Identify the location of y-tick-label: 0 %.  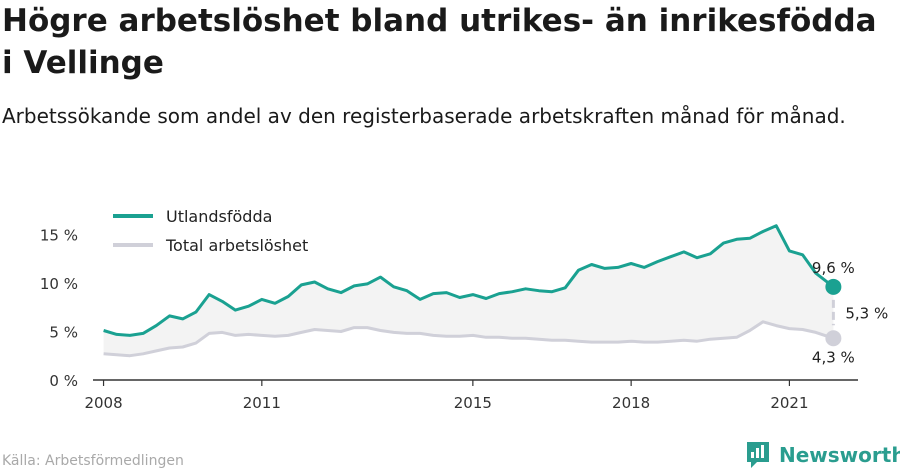
(63, 381).